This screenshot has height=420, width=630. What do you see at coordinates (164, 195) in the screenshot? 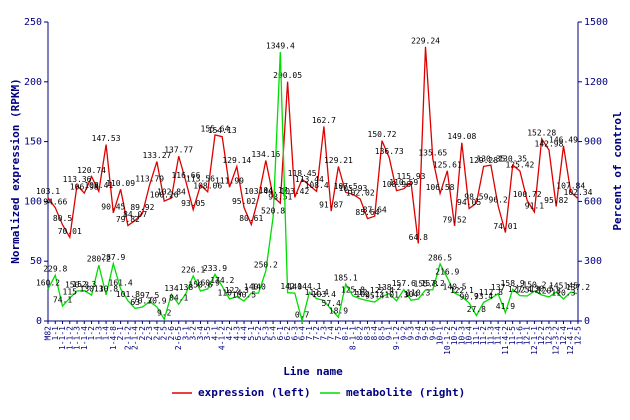
I see `data-label: 100.26` at bounding box center [164, 195].